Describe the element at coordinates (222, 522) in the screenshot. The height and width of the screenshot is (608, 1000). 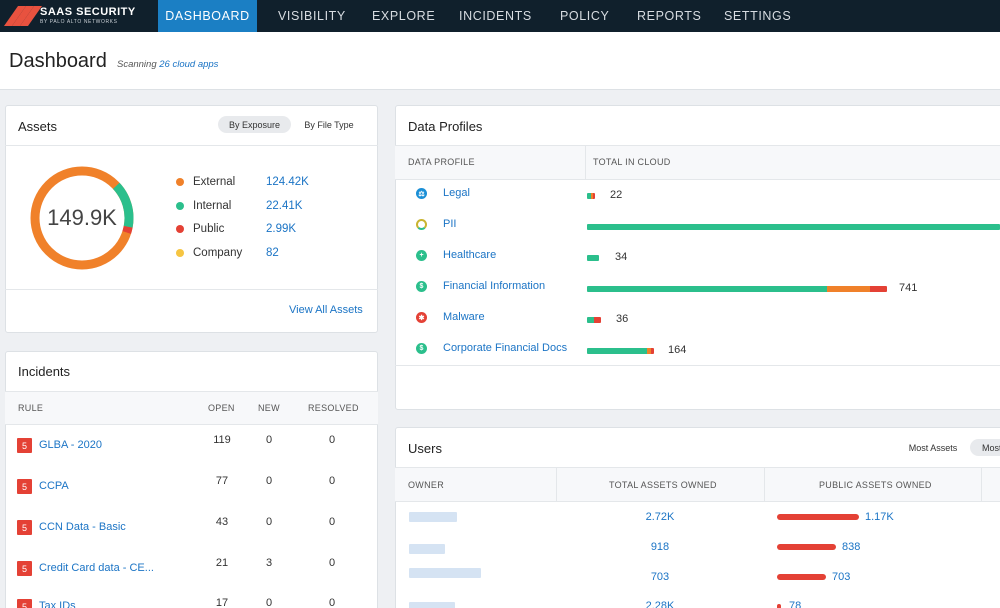
I see `open-count: 43` at that location.